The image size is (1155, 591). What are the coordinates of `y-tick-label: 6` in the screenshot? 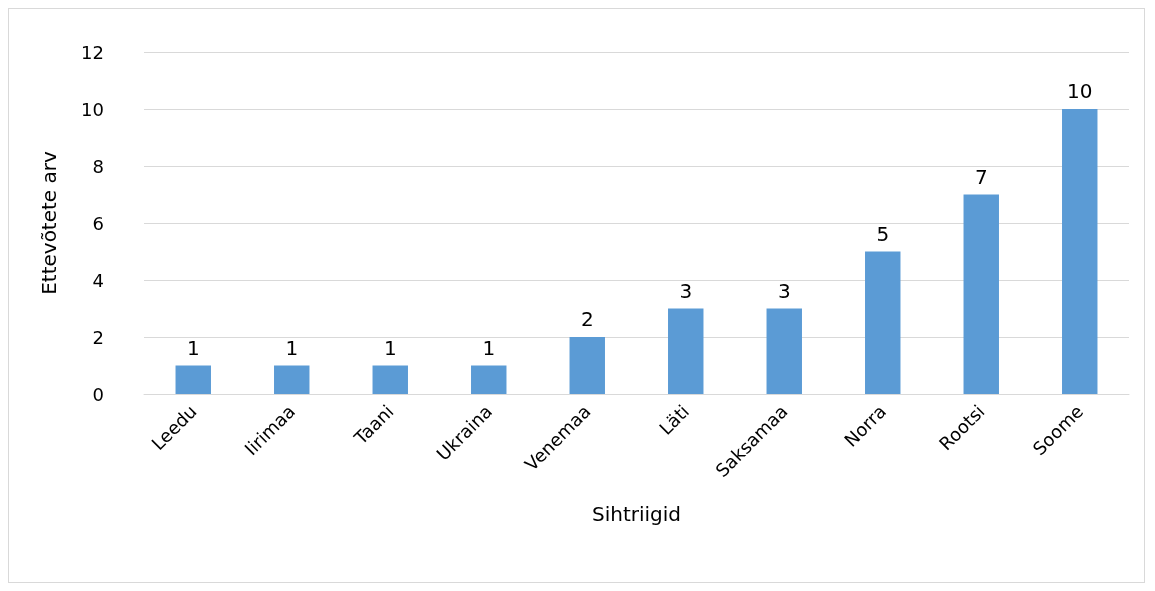 It's located at (98, 223).